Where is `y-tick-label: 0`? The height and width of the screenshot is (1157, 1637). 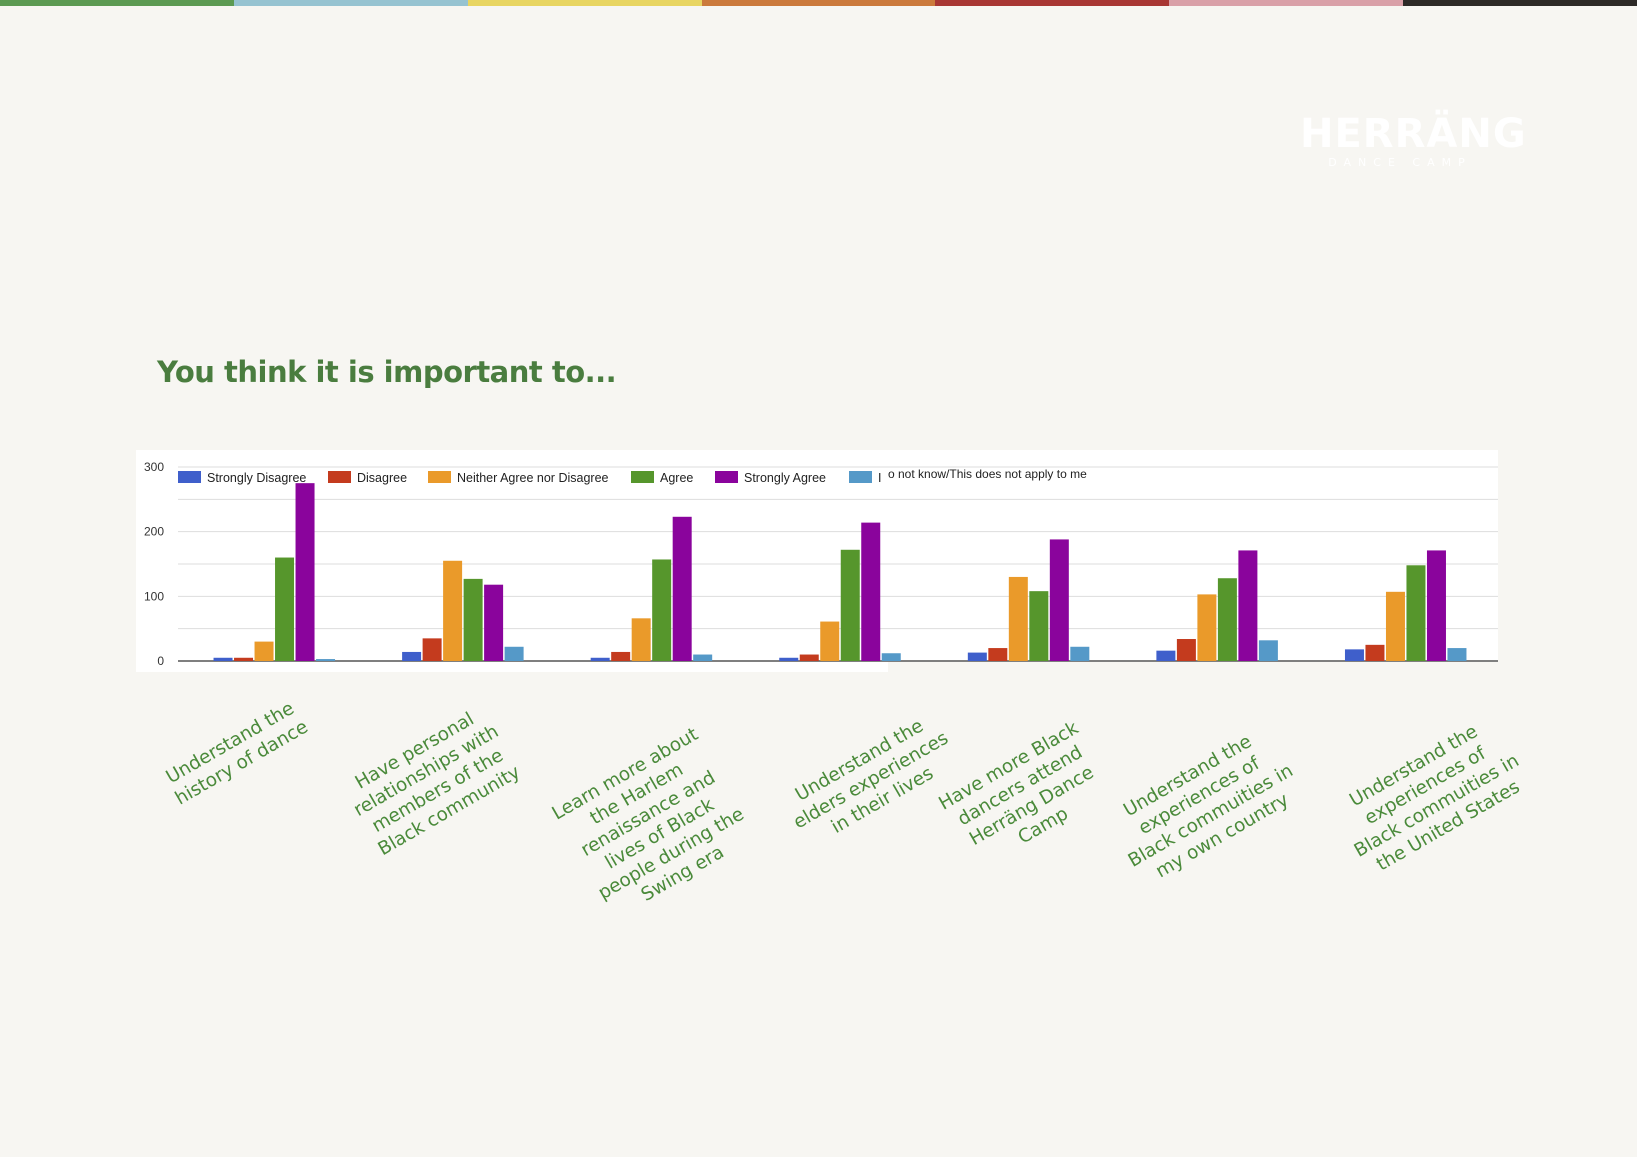
y-tick-label: 0 is located at coordinates (160, 661).